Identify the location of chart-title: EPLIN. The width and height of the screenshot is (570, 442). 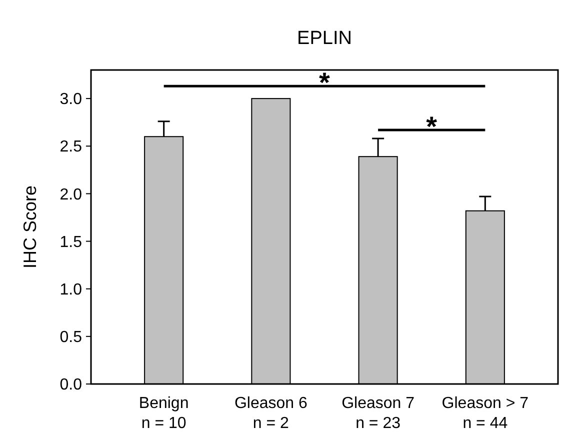
(324, 38).